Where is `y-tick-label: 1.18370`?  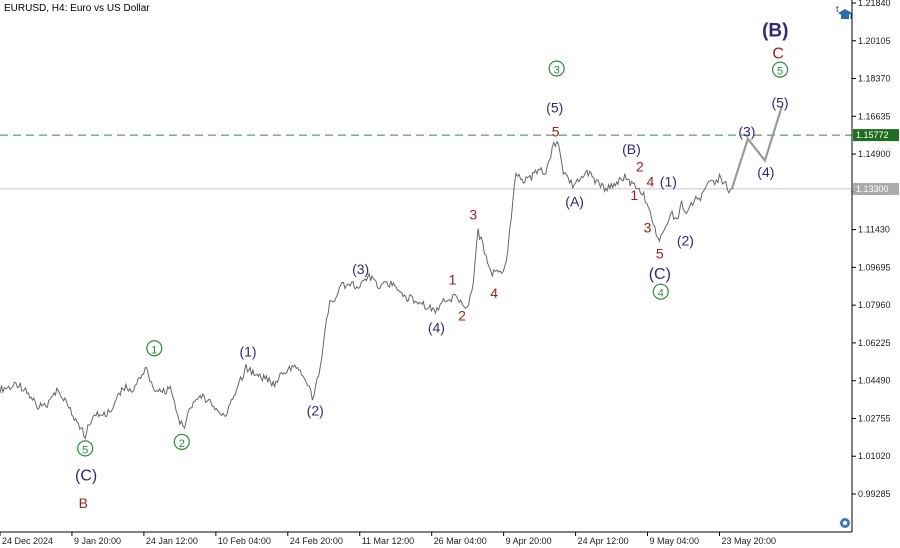 y-tick-label: 1.18370 is located at coordinates (874, 79).